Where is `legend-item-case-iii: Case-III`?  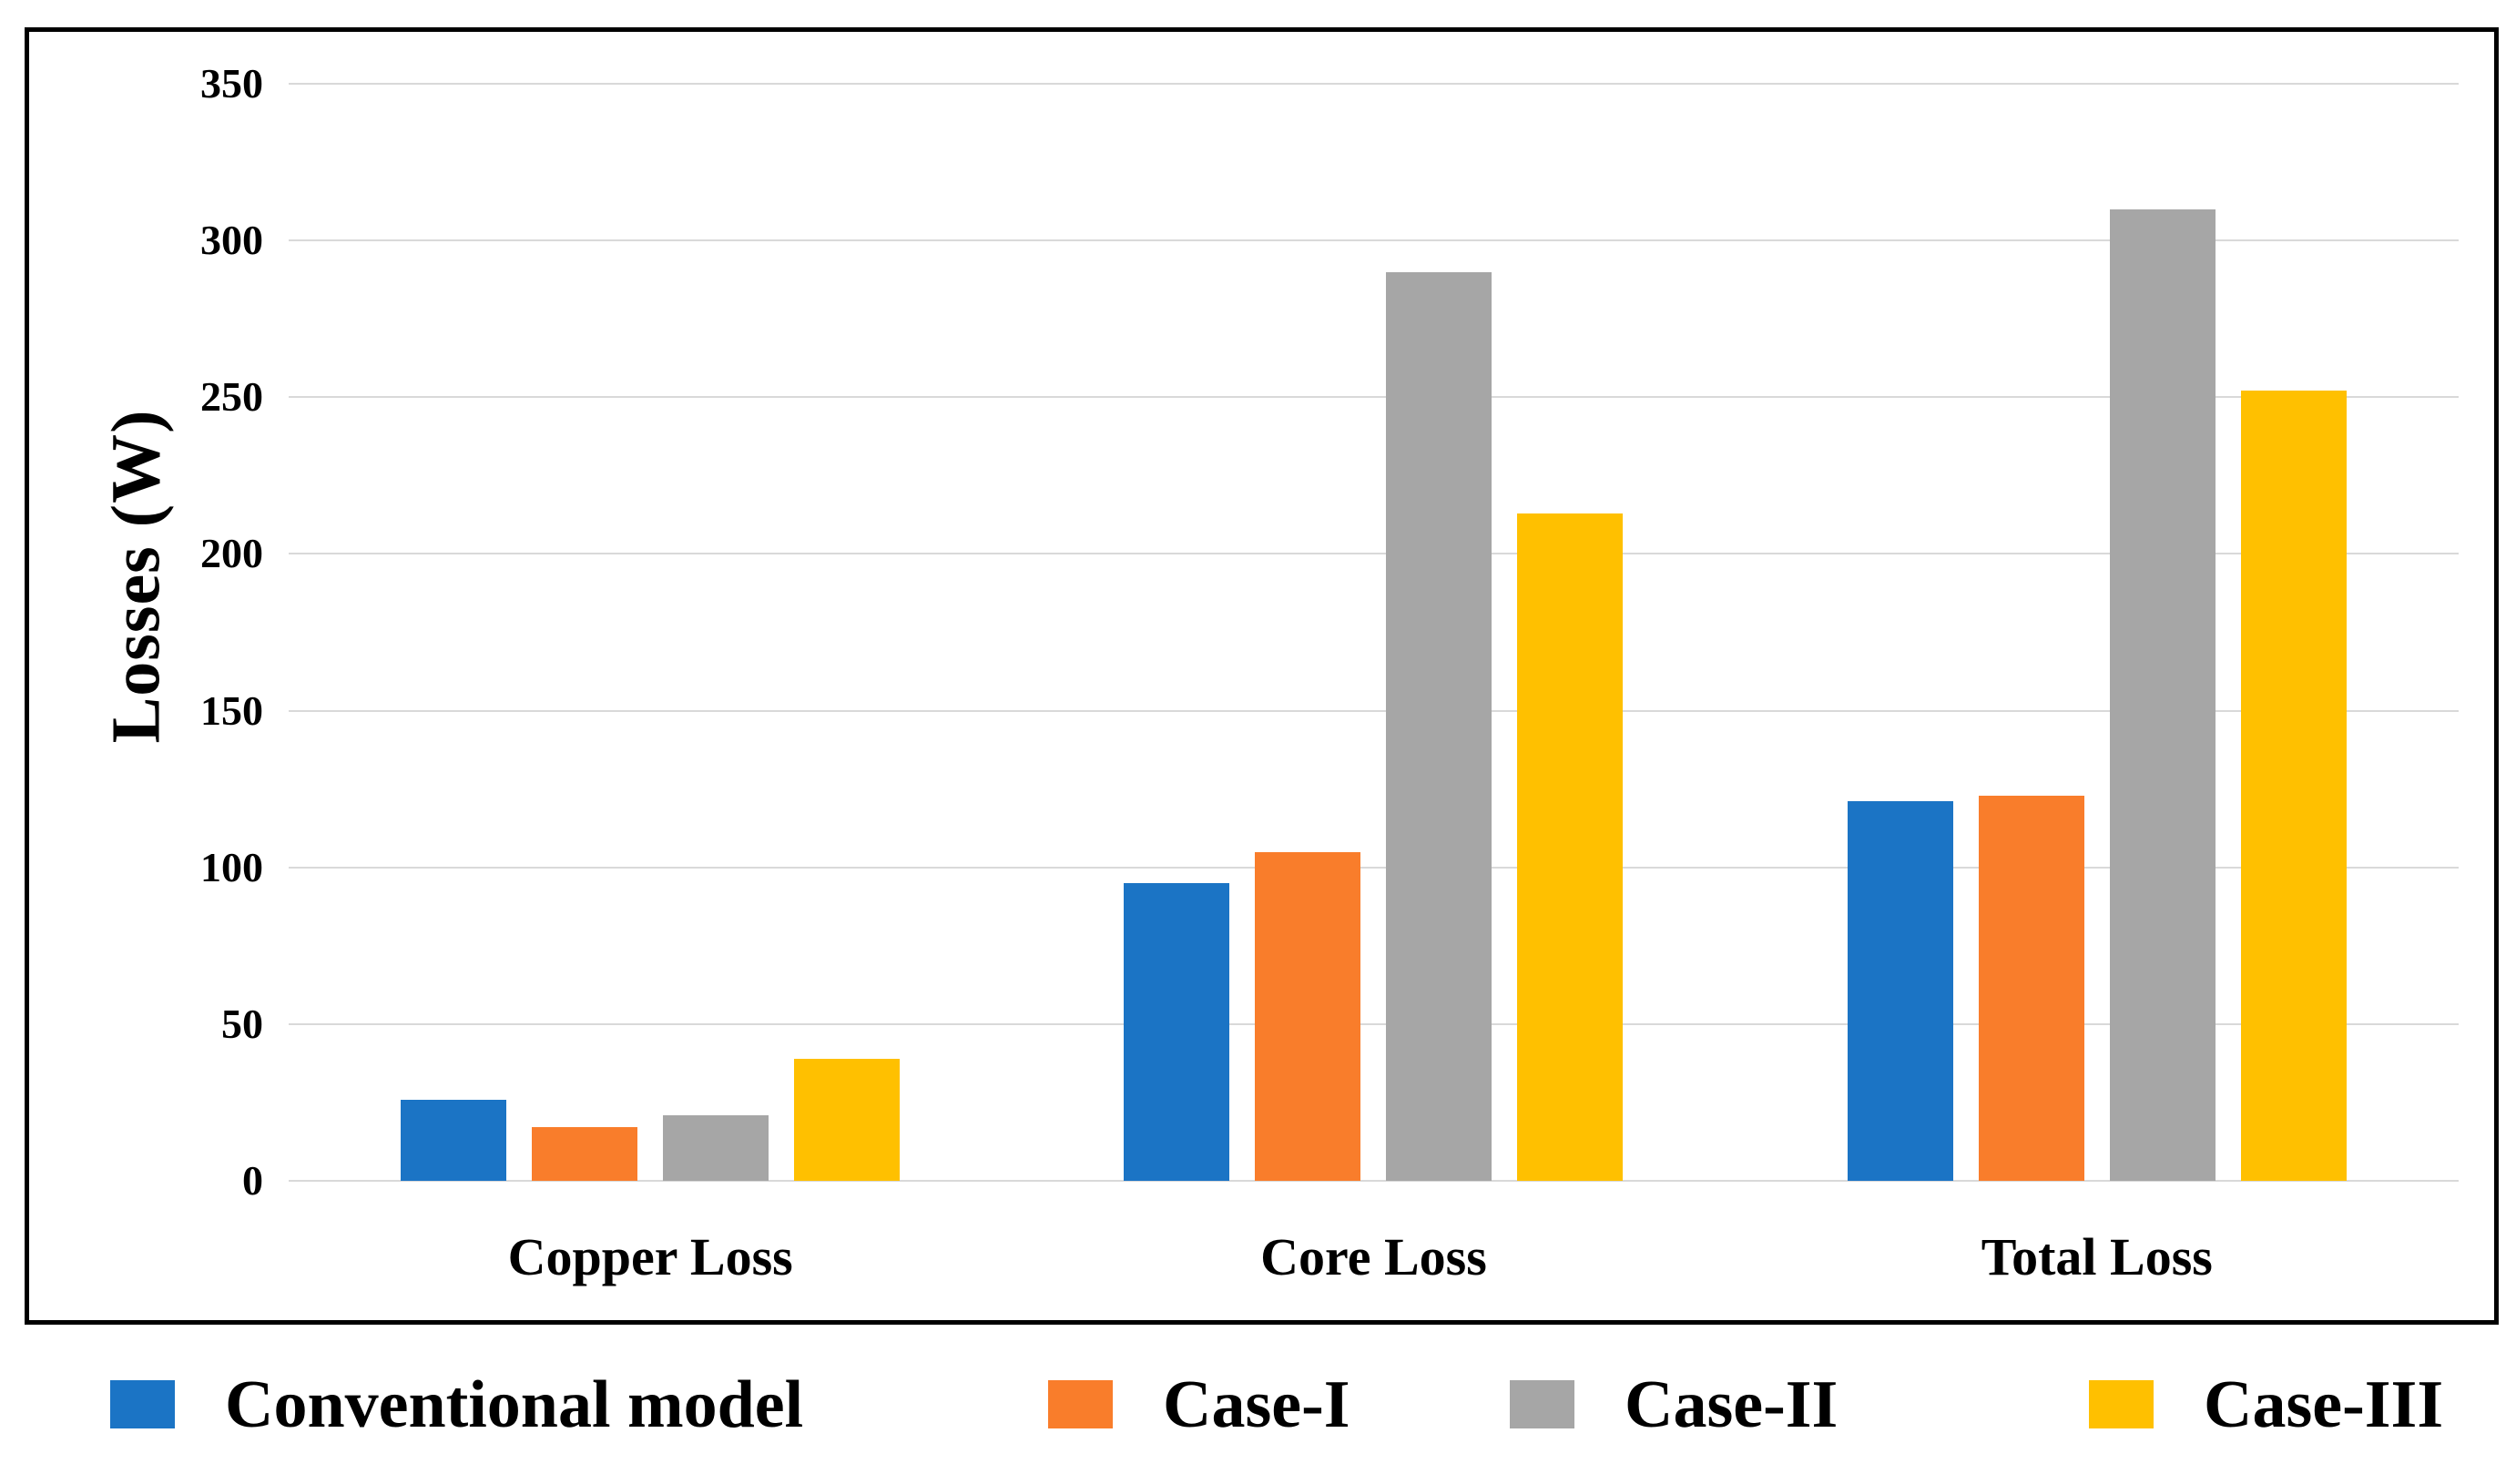 legend-item-case-iii: Case-III is located at coordinates (2266, 1404).